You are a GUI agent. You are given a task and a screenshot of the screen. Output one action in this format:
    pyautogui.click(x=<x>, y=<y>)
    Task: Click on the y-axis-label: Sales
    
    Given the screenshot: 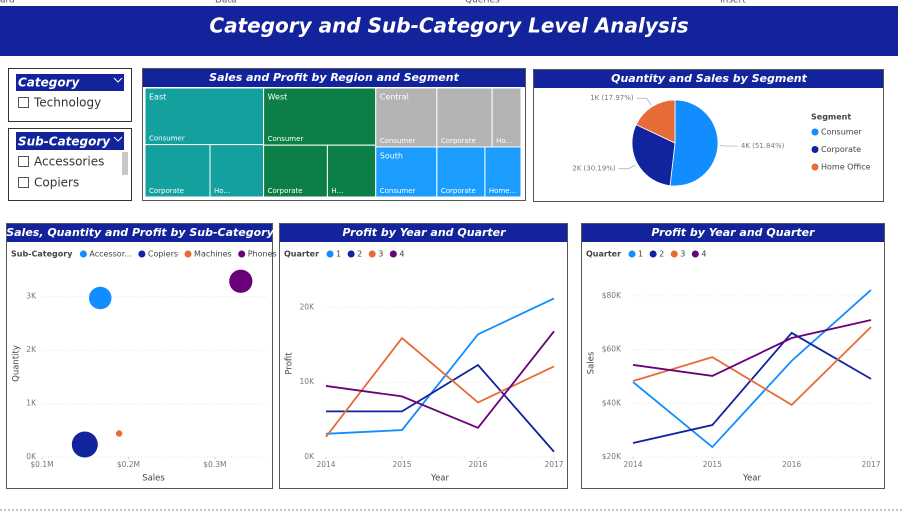 What is the action you would take?
    pyautogui.click(x=592, y=362)
    